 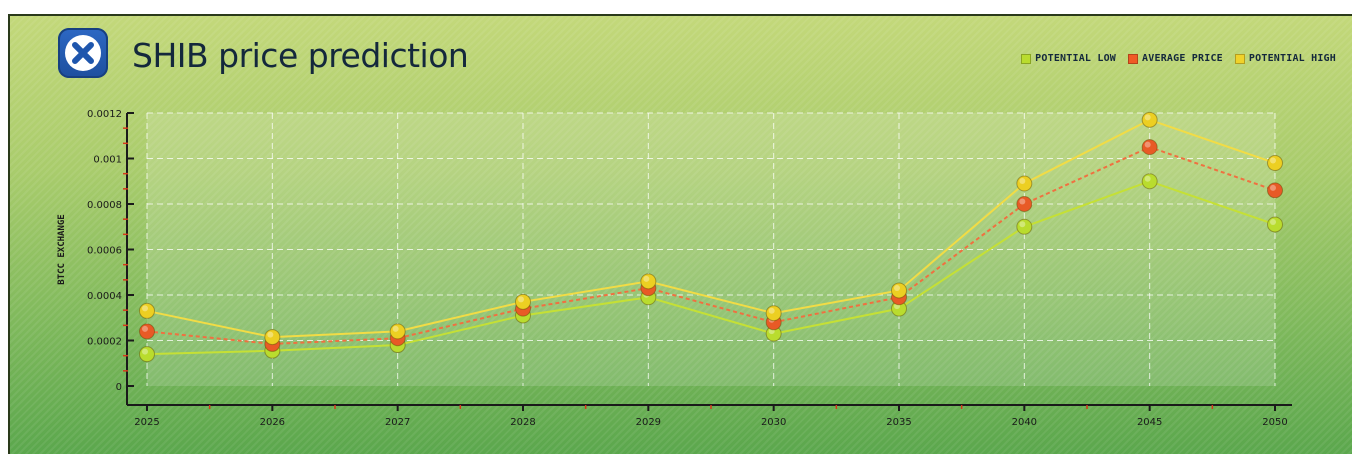 I want to click on legend-item-average: AVERAGE PRICE, so click(x=1175, y=58).